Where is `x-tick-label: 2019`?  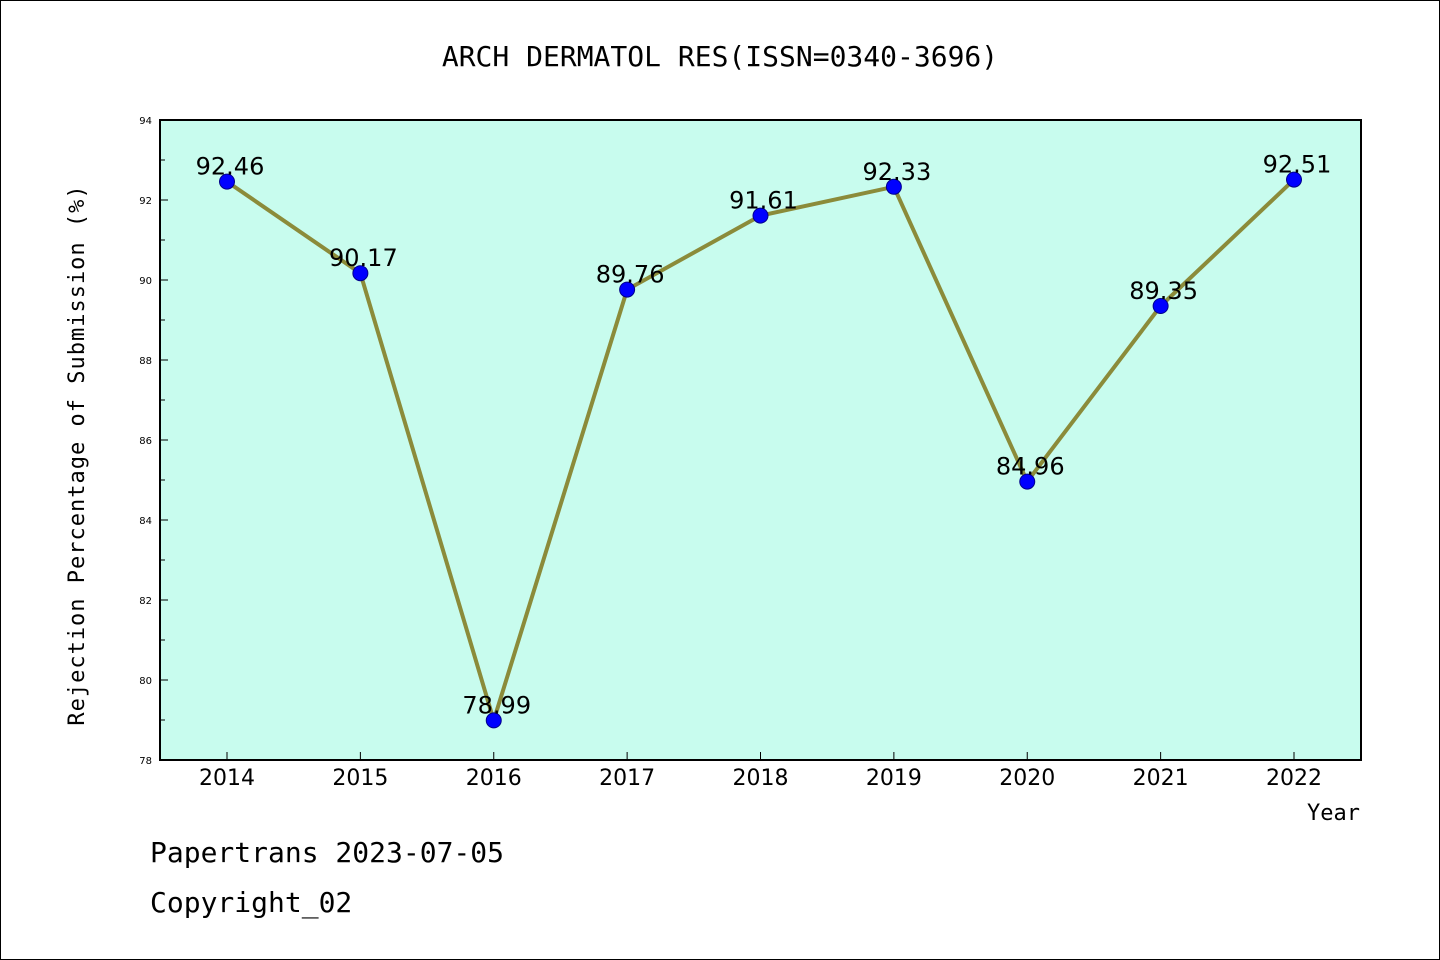 x-tick-label: 2019 is located at coordinates (894, 778).